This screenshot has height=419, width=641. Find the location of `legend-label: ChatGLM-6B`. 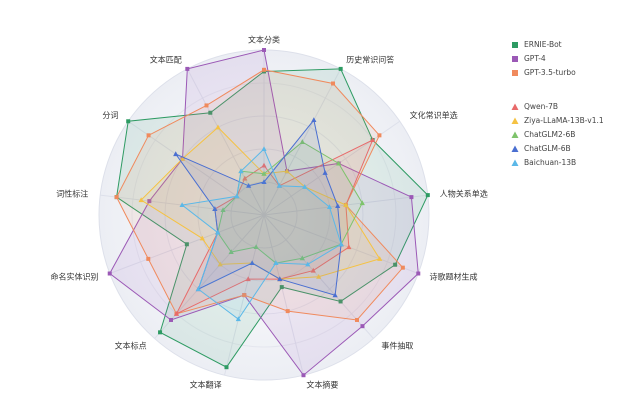

legend-label: ChatGLM-6B is located at coordinates (547, 148).